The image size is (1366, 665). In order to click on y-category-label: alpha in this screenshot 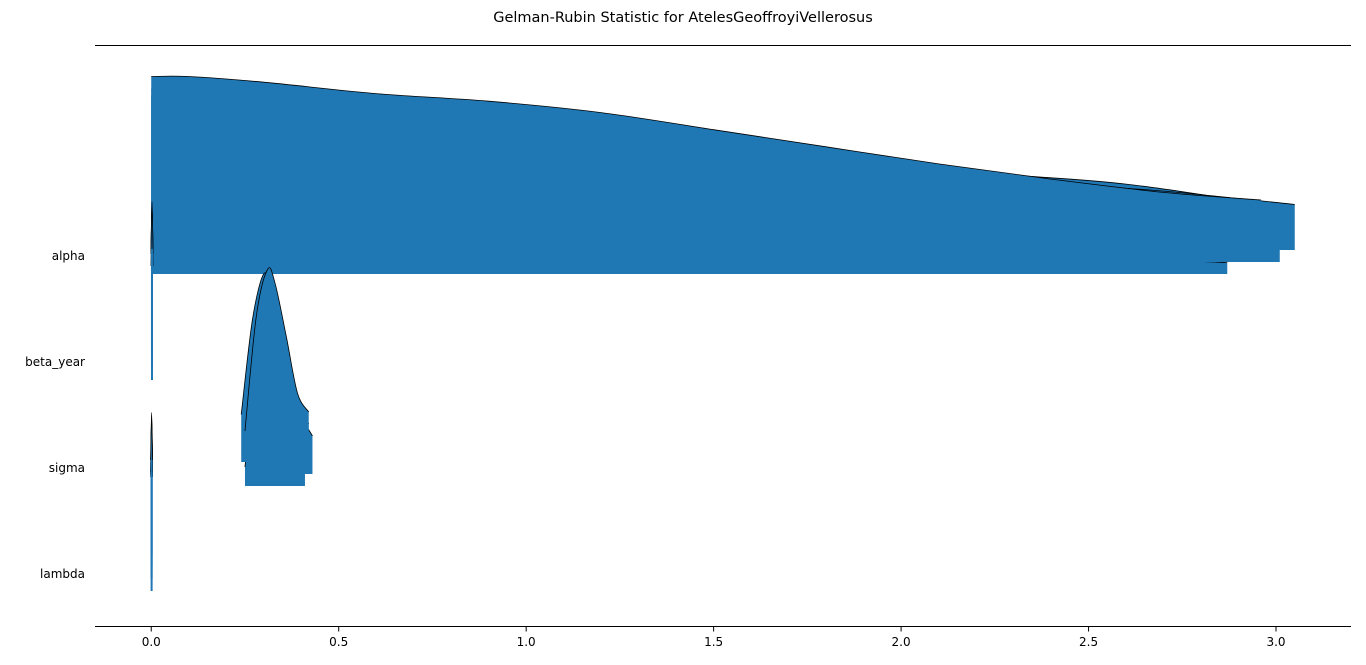, I will do `click(68, 256)`.